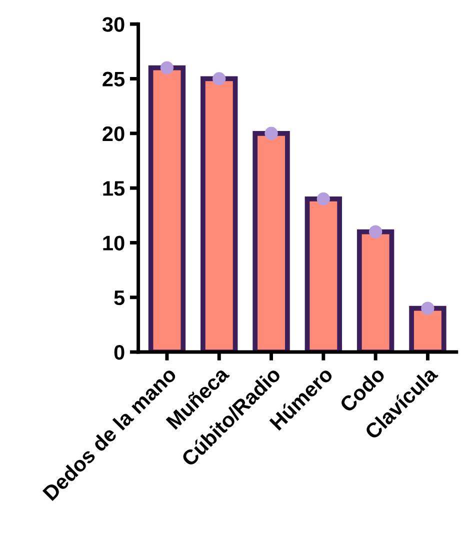 This screenshot has width=461, height=535. I want to click on y-tick-label: 5, so click(119, 298).